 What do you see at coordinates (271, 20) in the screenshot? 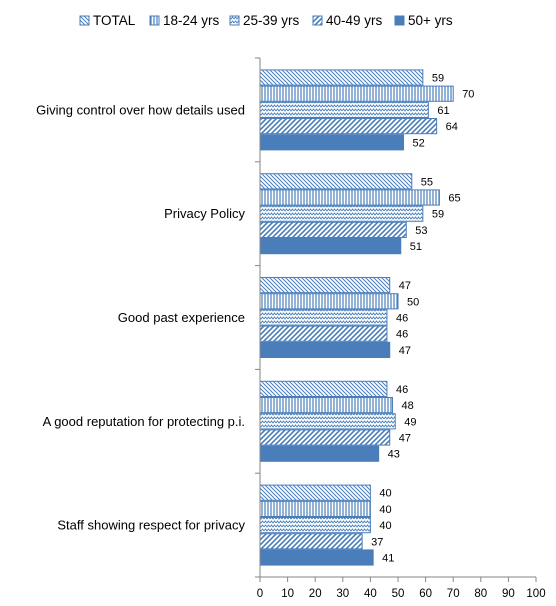
I see `legend-label-25-39-yrs: 25-39 yrs` at bounding box center [271, 20].